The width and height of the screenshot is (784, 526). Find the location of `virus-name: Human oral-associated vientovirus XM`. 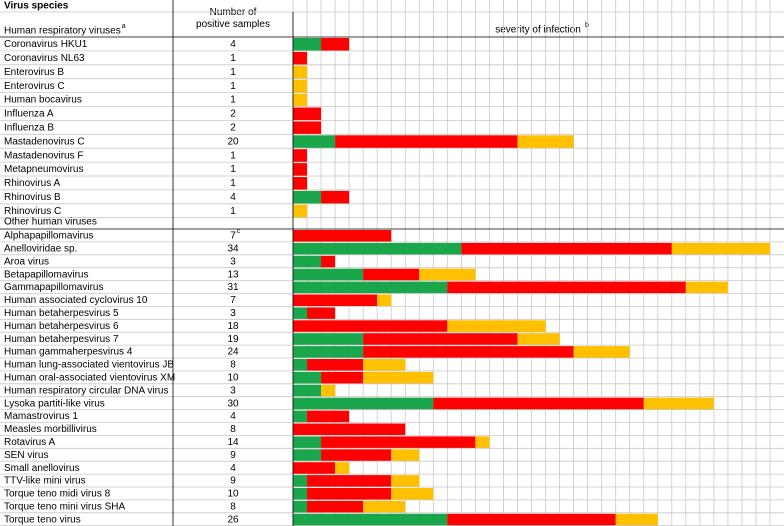

virus-name: Human oral-associated vientovirus XM is located at coordinates (89, 377).